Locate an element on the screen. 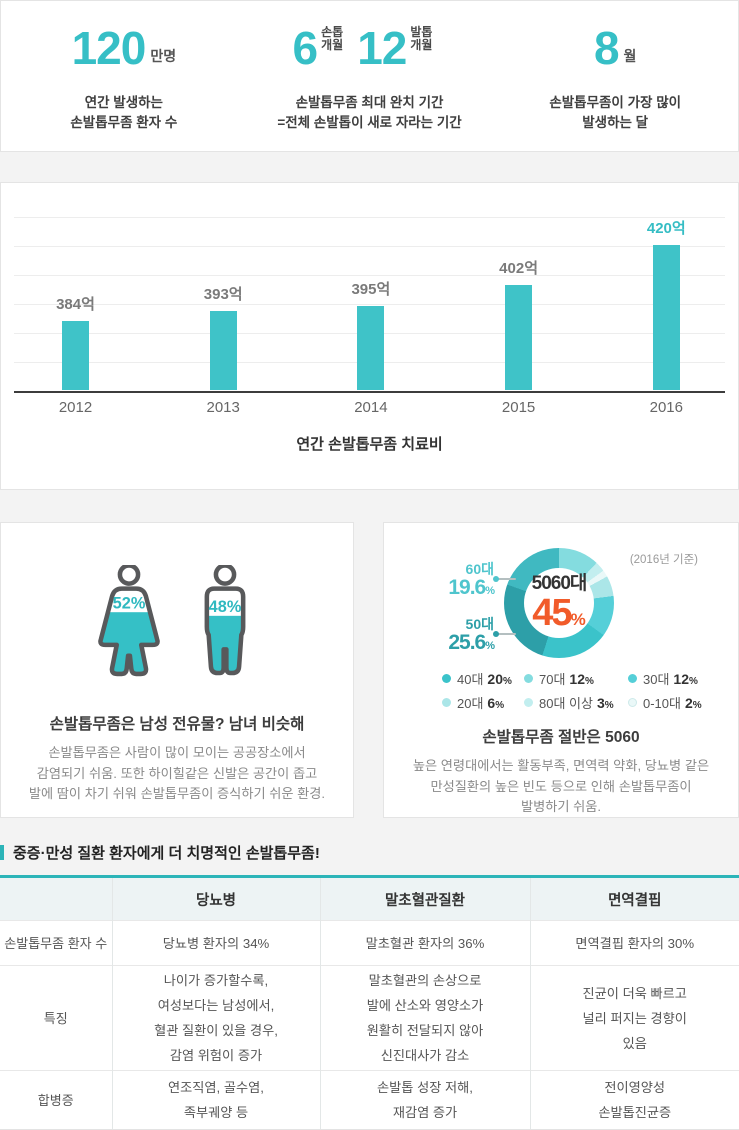 Image resolution: width=739 pixels, height=1130 pixels. donut-center-value: 45% is located at coordinates (559, 615).